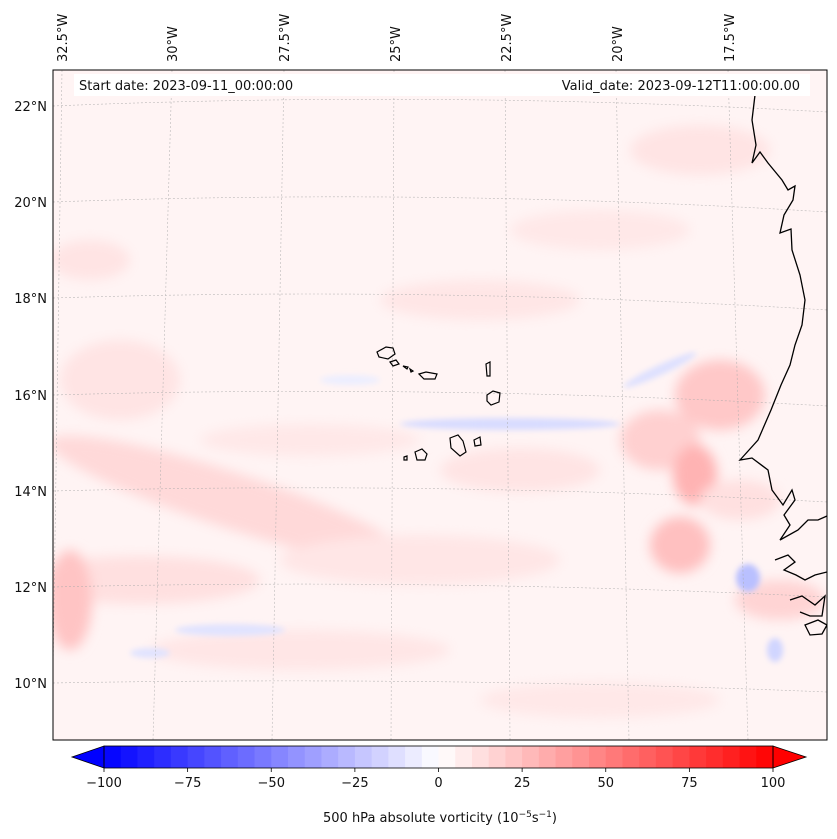  I want to click on cape-verde-islands, so click(438, 403).